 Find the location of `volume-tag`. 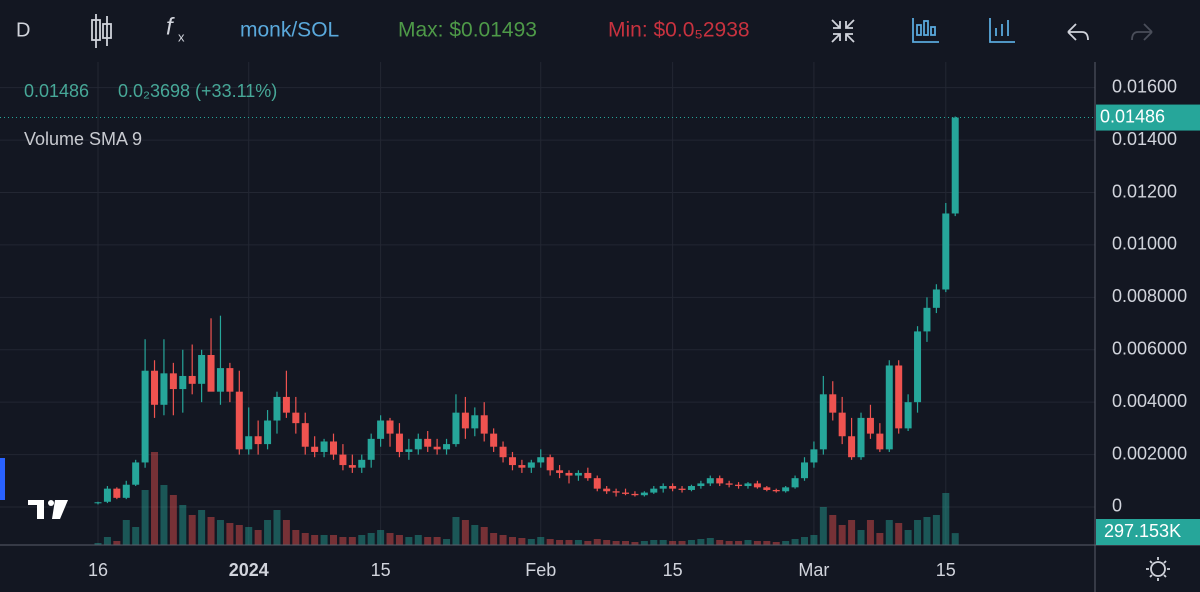

volume-tag is located at coordinates (1148, 532).